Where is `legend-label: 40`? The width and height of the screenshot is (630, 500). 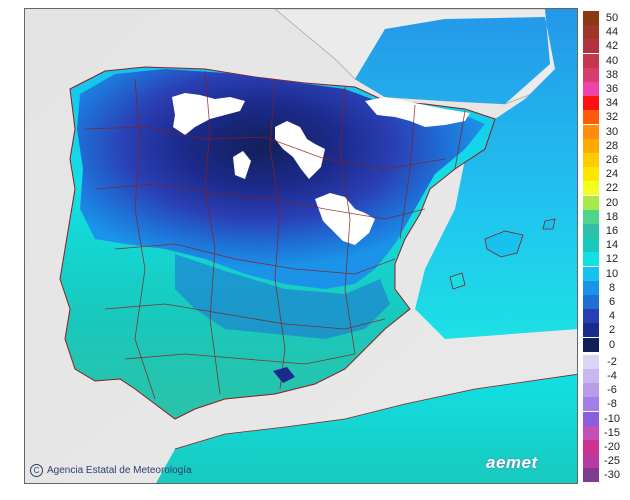 legend-label: 40 is located at coordinates (612, 60).